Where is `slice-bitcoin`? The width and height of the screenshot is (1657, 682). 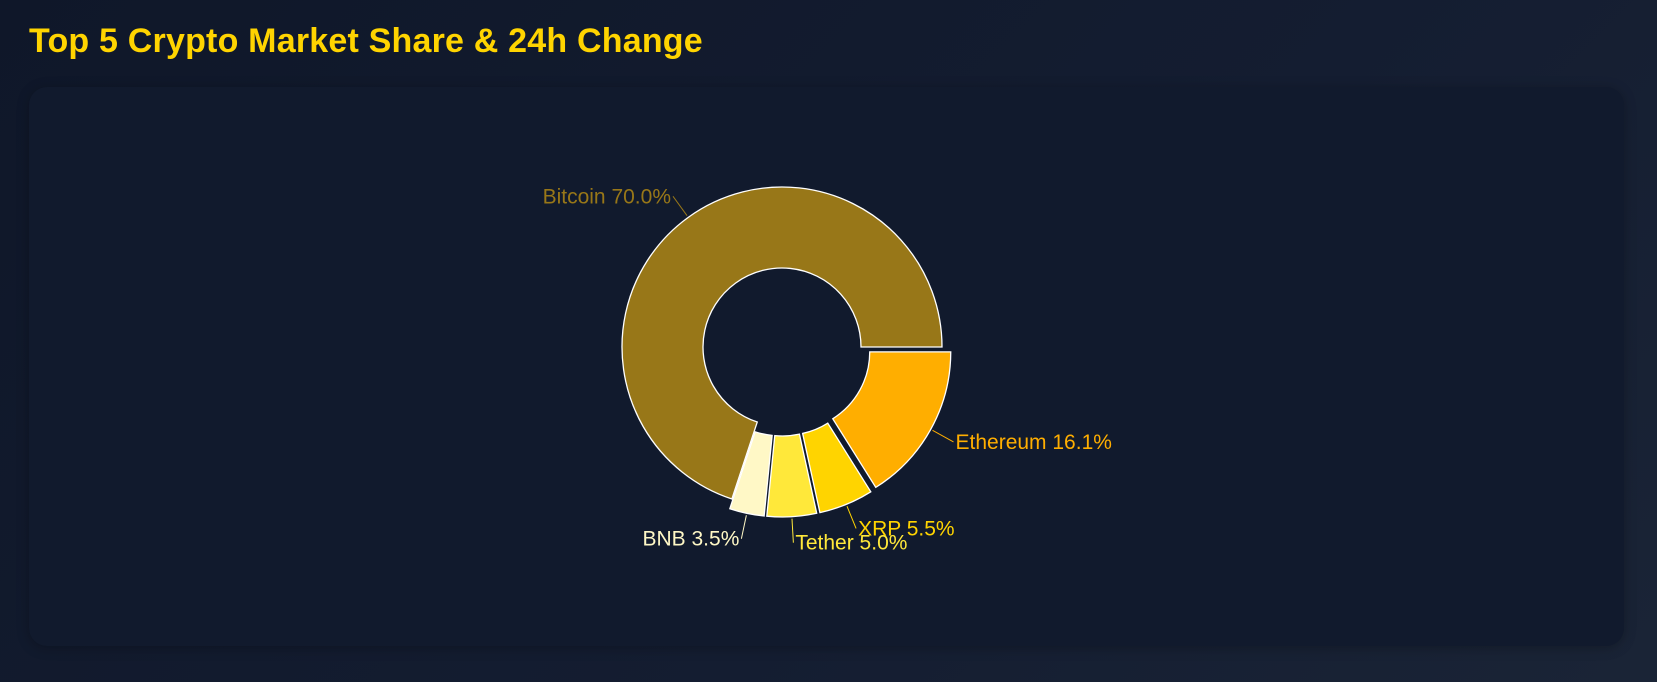 slice-bitcoin is located at coordinates (782, 343).